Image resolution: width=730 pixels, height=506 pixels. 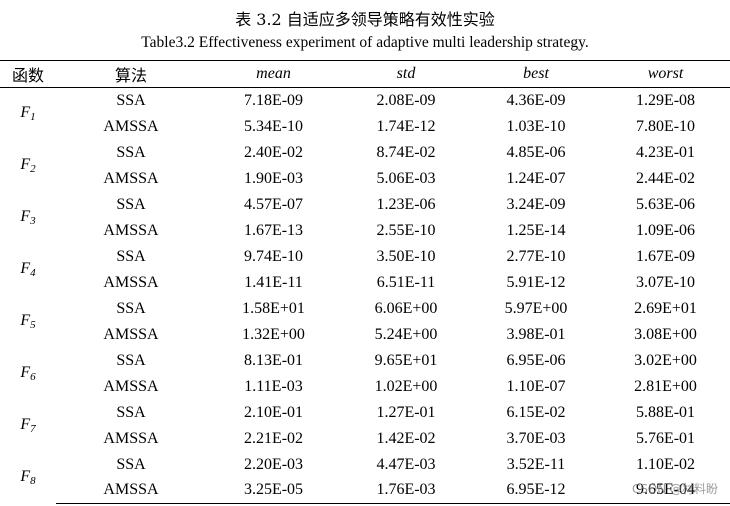 I want to click on cell-mean: 1.32E+00, so click(x=273, y=334).